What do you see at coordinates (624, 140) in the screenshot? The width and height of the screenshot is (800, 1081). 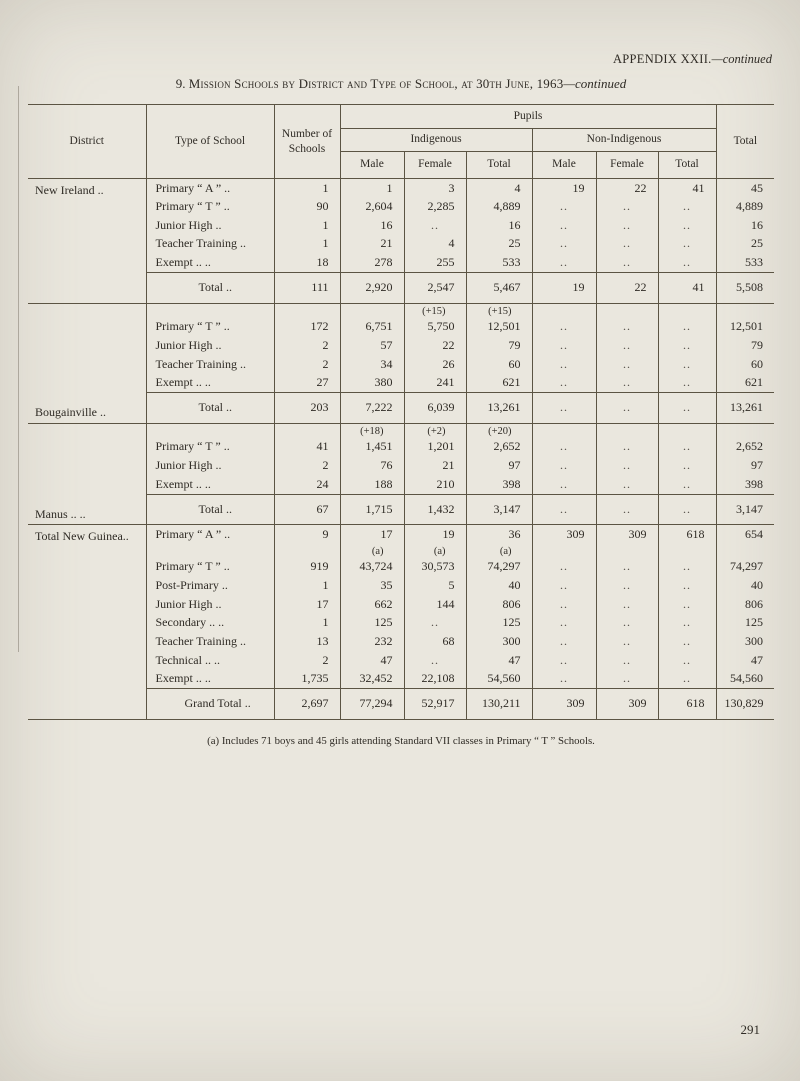 I see `col-header-non-indigenous: Non-Indigenous` at bounding box center [624, 140].